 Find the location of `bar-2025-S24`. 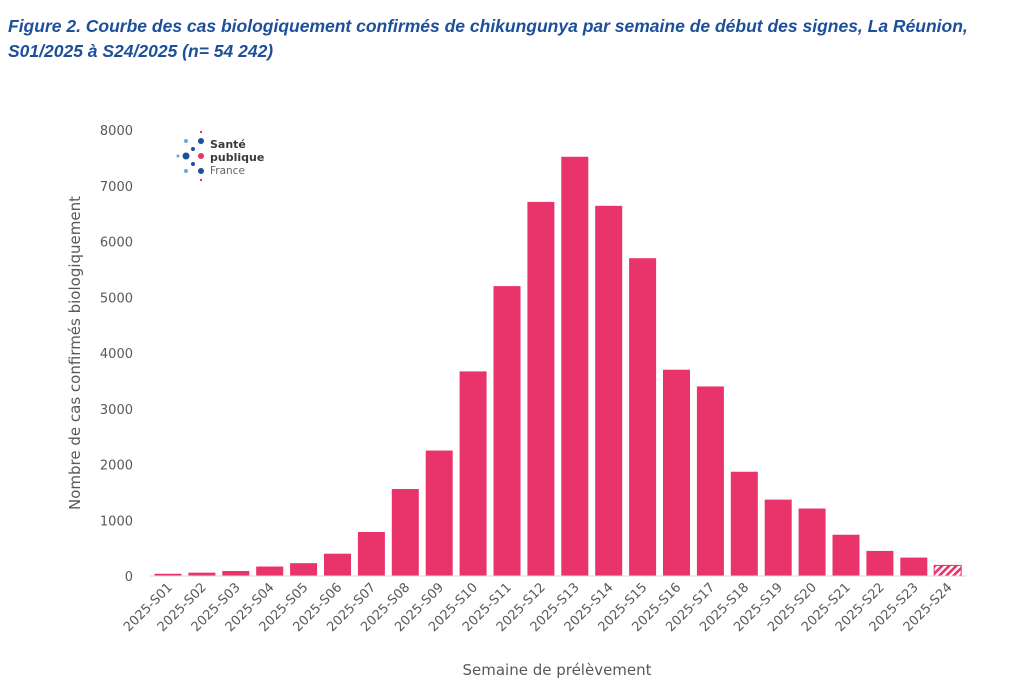

bar-2025-S24 is located at coordinates (947, 570).